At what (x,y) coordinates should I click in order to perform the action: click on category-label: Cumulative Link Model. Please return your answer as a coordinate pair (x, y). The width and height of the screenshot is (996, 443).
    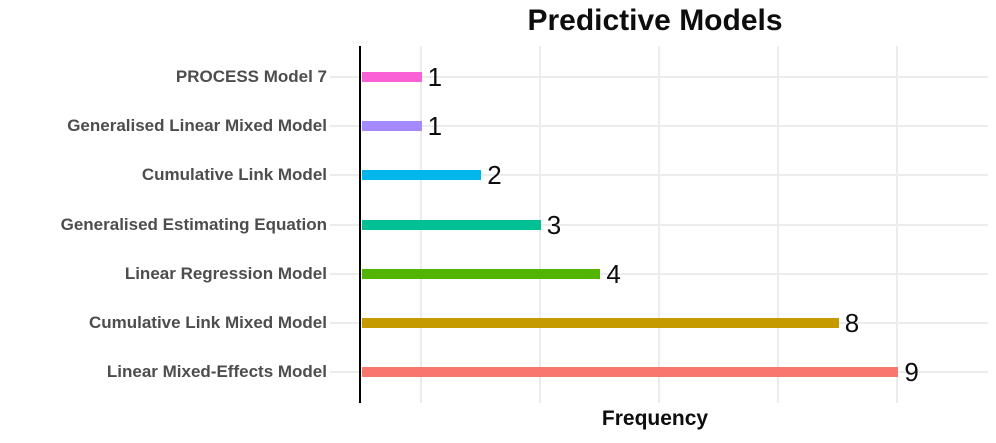
    Looking at the image, I should click on (234, 175).